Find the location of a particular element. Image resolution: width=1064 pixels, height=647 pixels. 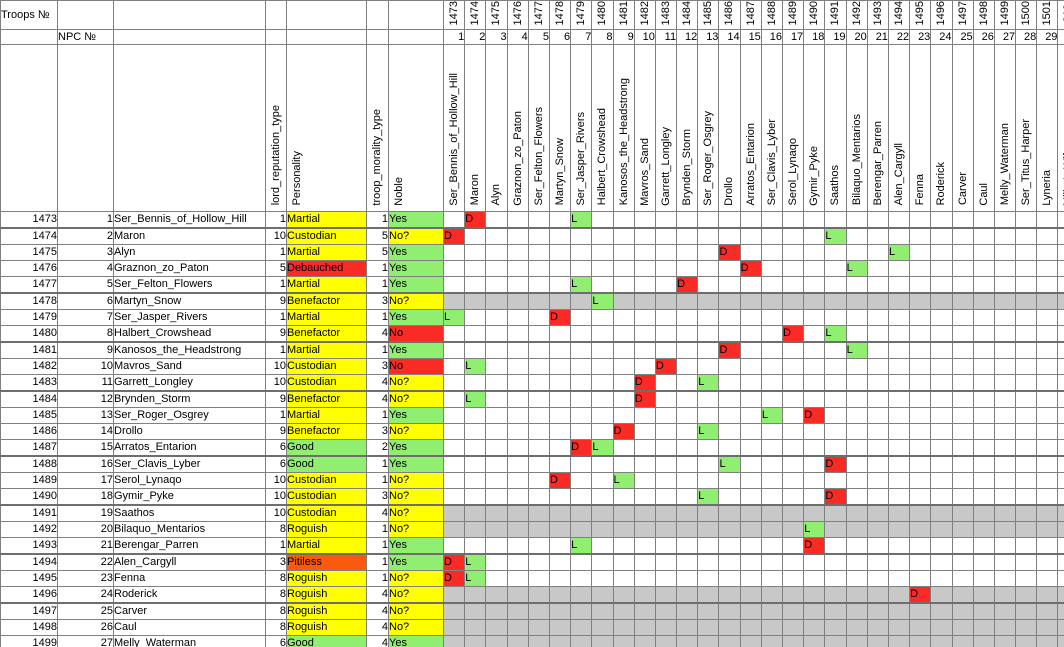

table-row: 1477 5 Ser_Felton_Flowers 1 Martial 1 Yes L D is located at coordinates (532, 285).